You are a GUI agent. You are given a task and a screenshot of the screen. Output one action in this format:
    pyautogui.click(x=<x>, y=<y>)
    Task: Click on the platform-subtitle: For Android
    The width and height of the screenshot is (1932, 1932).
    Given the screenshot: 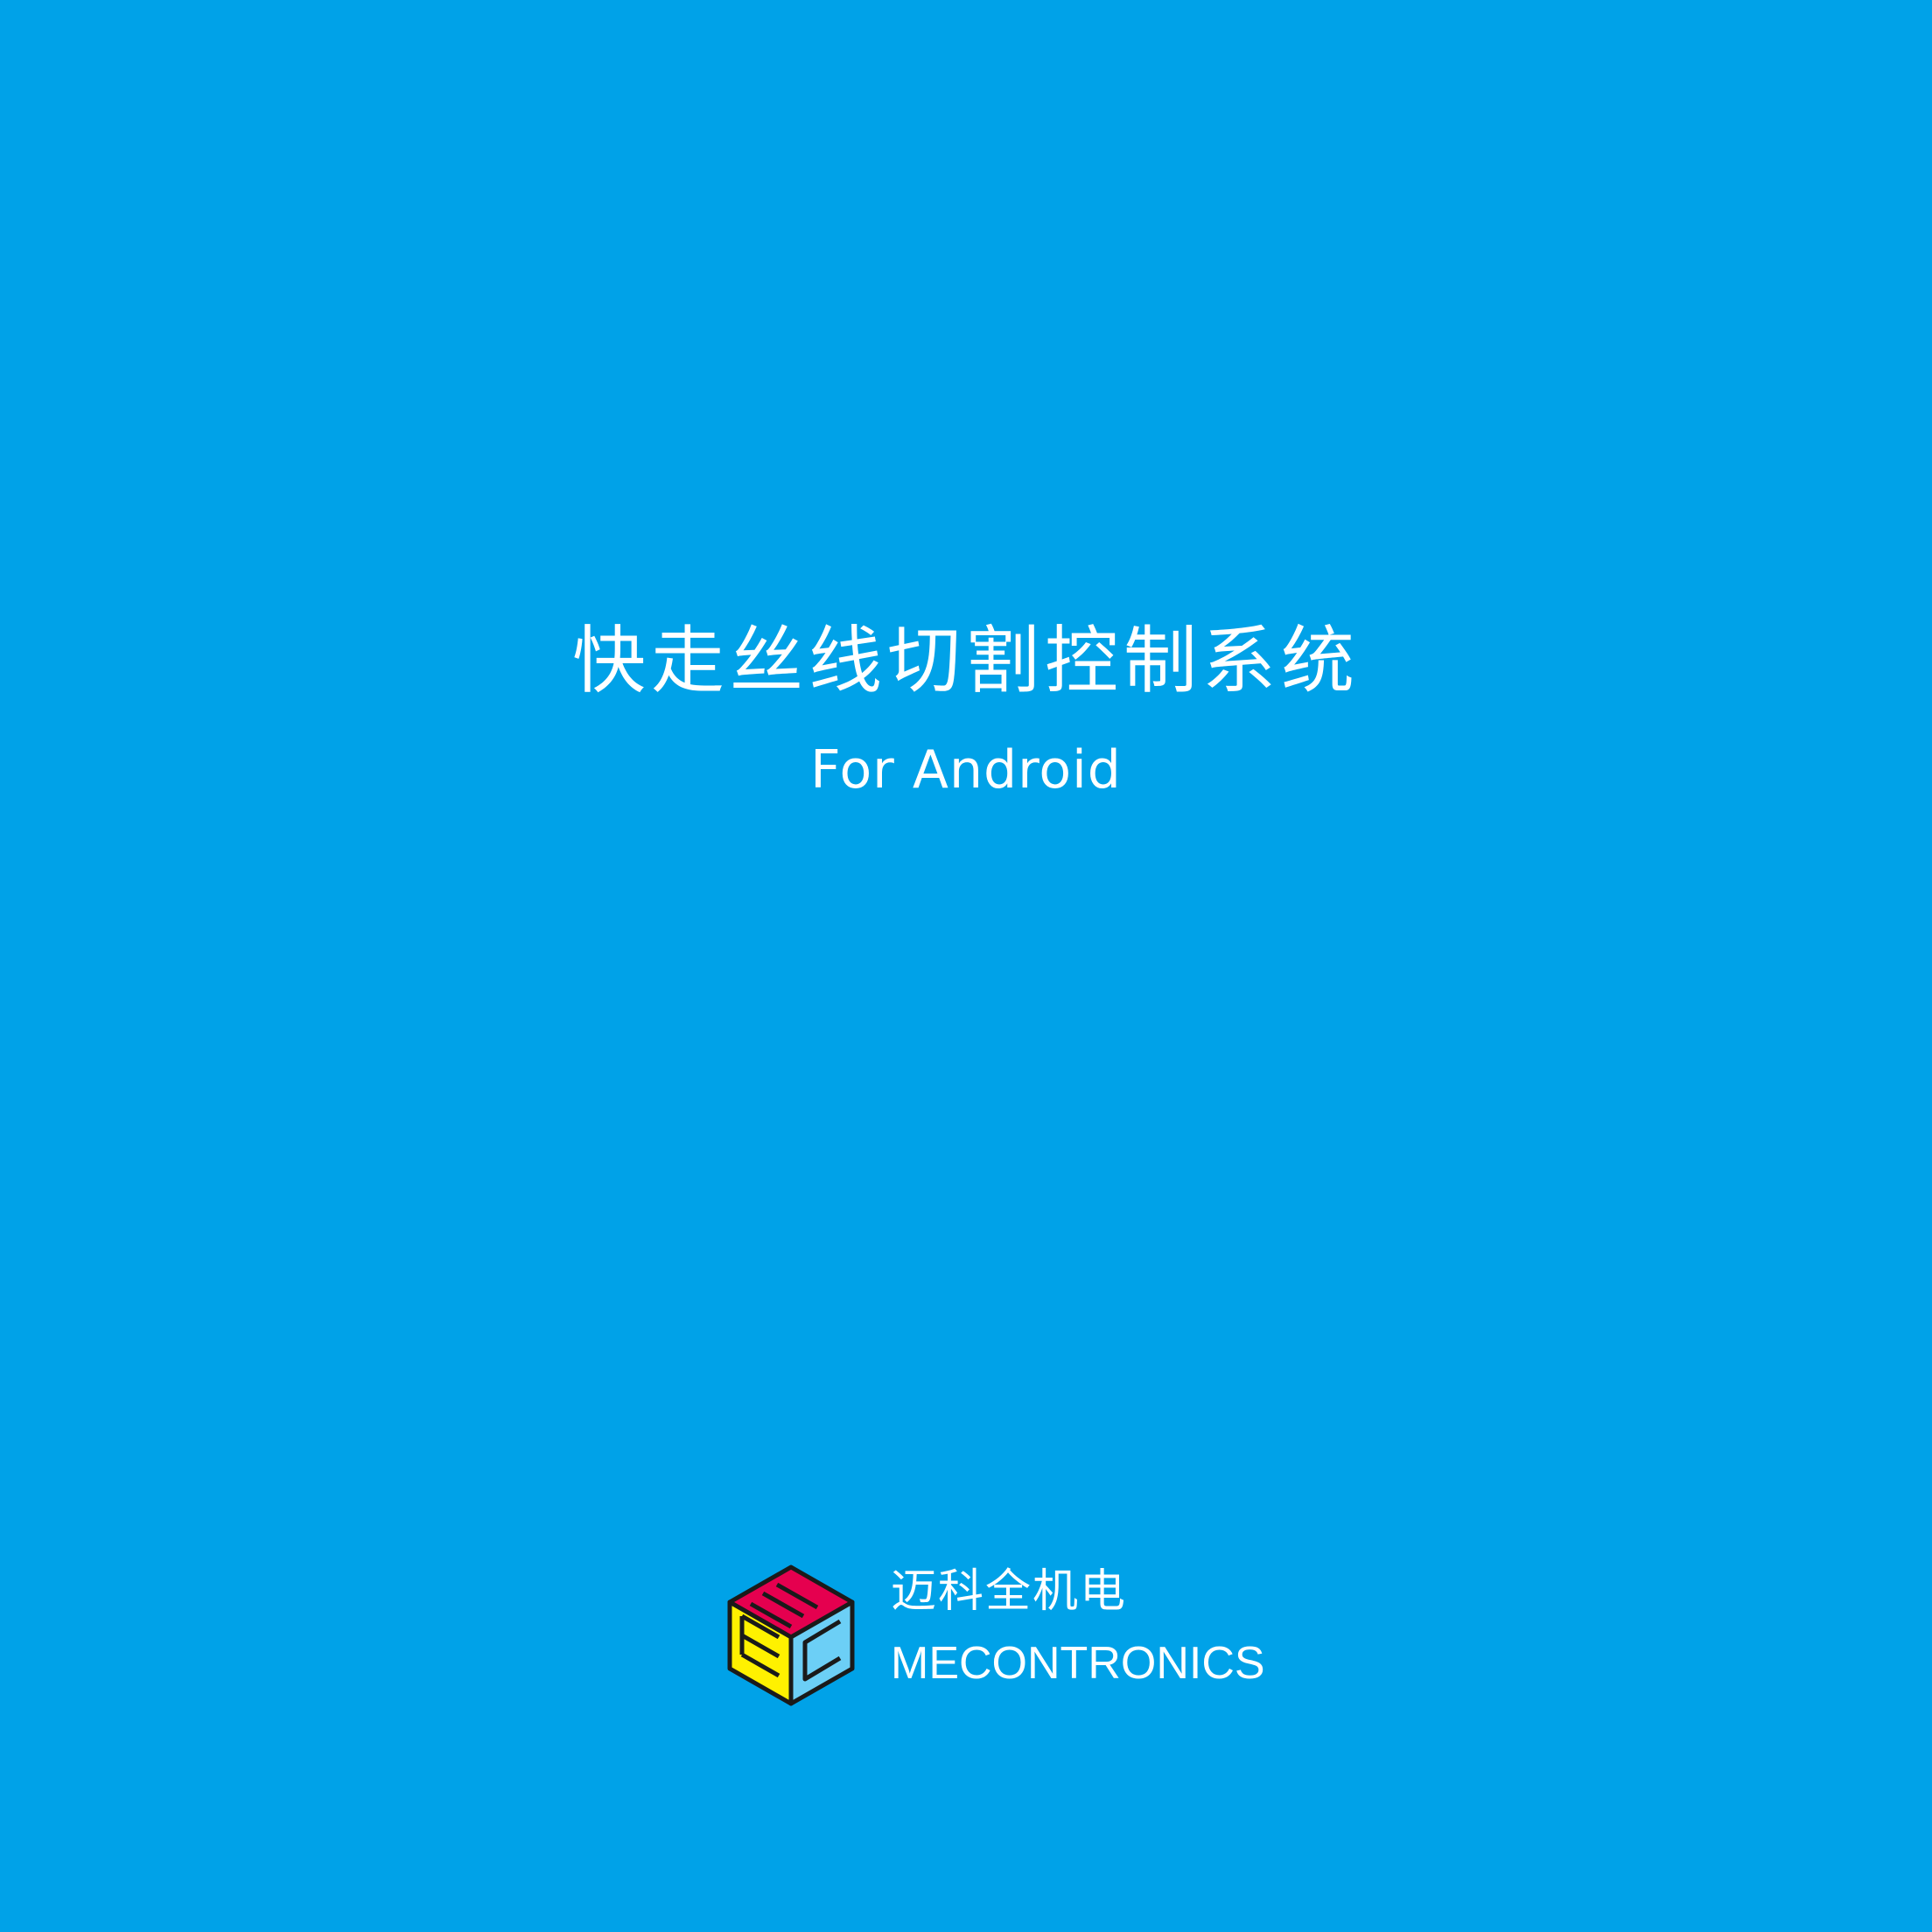 What is the action you would take?
    pyautogui.click(x=966, y=770)
    